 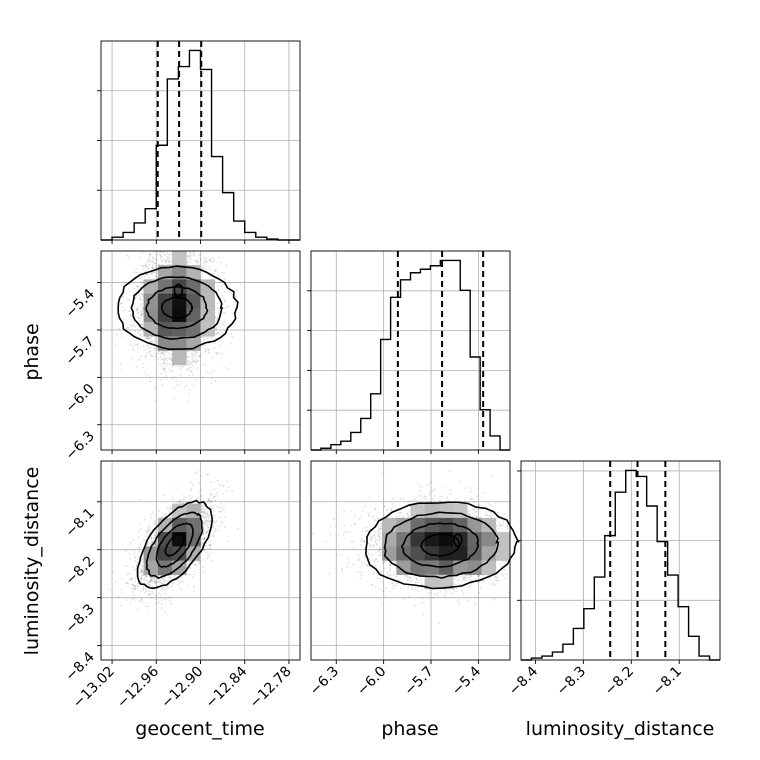 What do you see at coordinates (79, 398) in the screenshot?
I see `scatter-time-phase-ytick-label: −6.0` at bounding box center [79, 398].